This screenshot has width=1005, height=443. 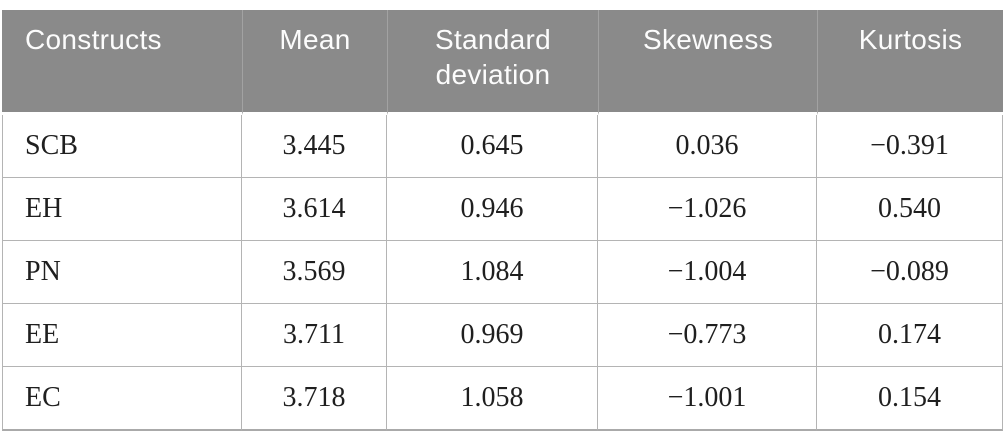 I want to click on column-header-constructs: Constructs, so click(x=122, y=62).